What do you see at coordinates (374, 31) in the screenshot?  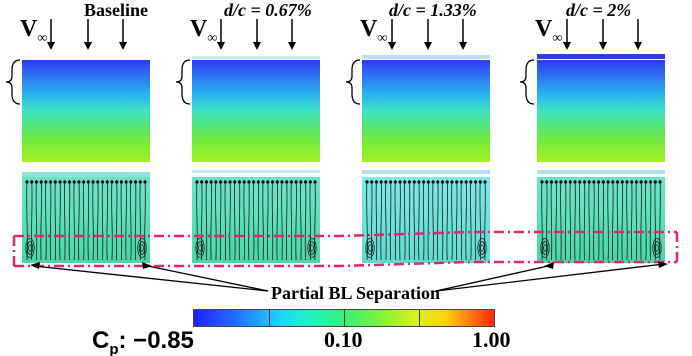 I see `freestream-label-3: V∞` at bounding box center [374, 31].